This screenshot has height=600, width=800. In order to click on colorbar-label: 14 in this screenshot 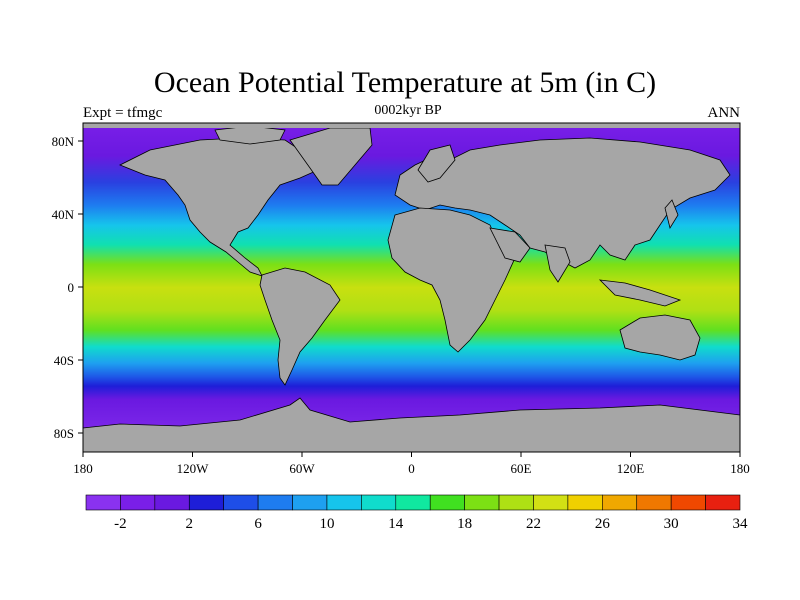, I will do `click(396, 524)`.